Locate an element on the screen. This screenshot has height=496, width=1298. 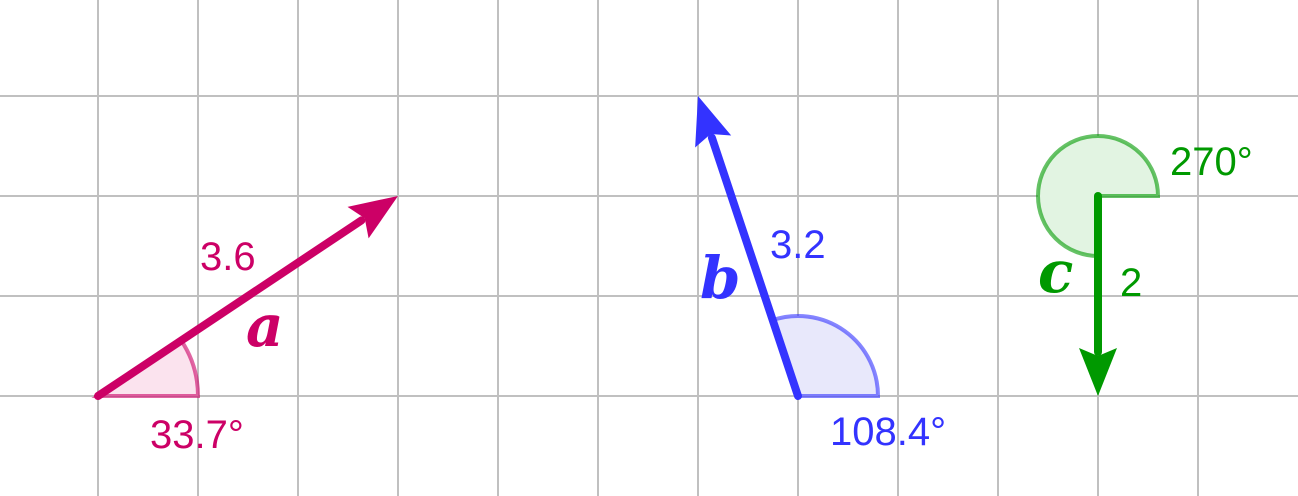
vector-c-angle-sector is located at coordinates (1098, 196).